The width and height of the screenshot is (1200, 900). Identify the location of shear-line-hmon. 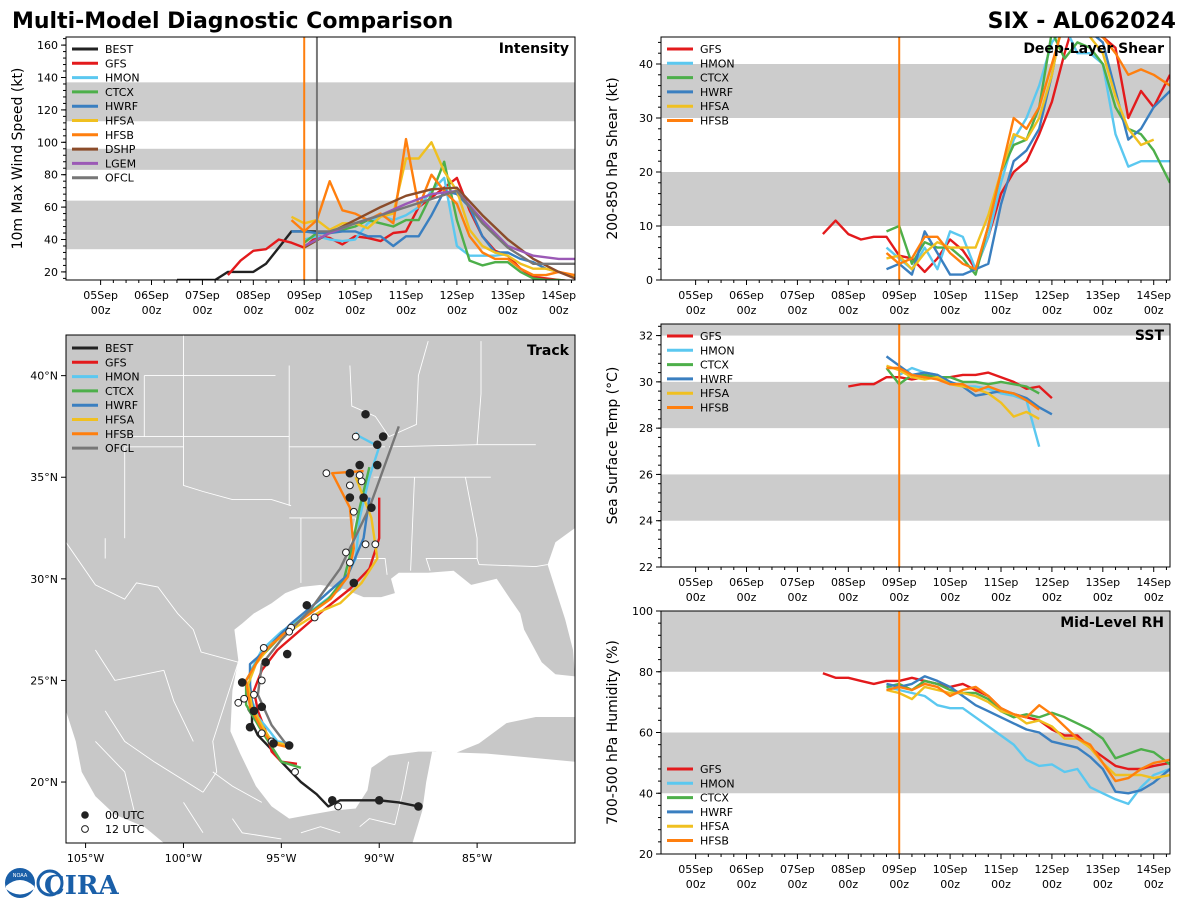
(1027, 154).